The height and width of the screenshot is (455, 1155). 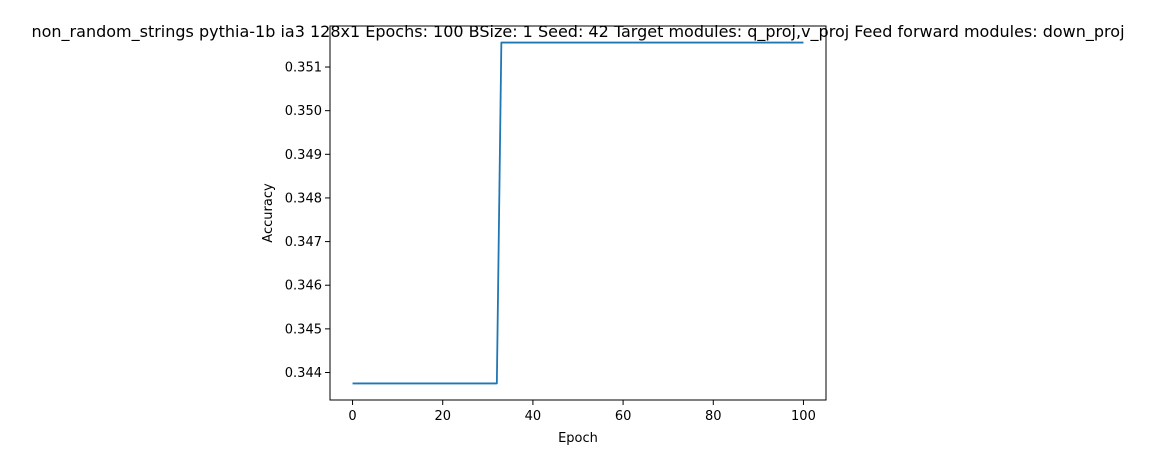 What do you see at coordinates (303, 198) in the screenshot?
I see `y-tick-label: 0.348` at bounding box center [303, 198].